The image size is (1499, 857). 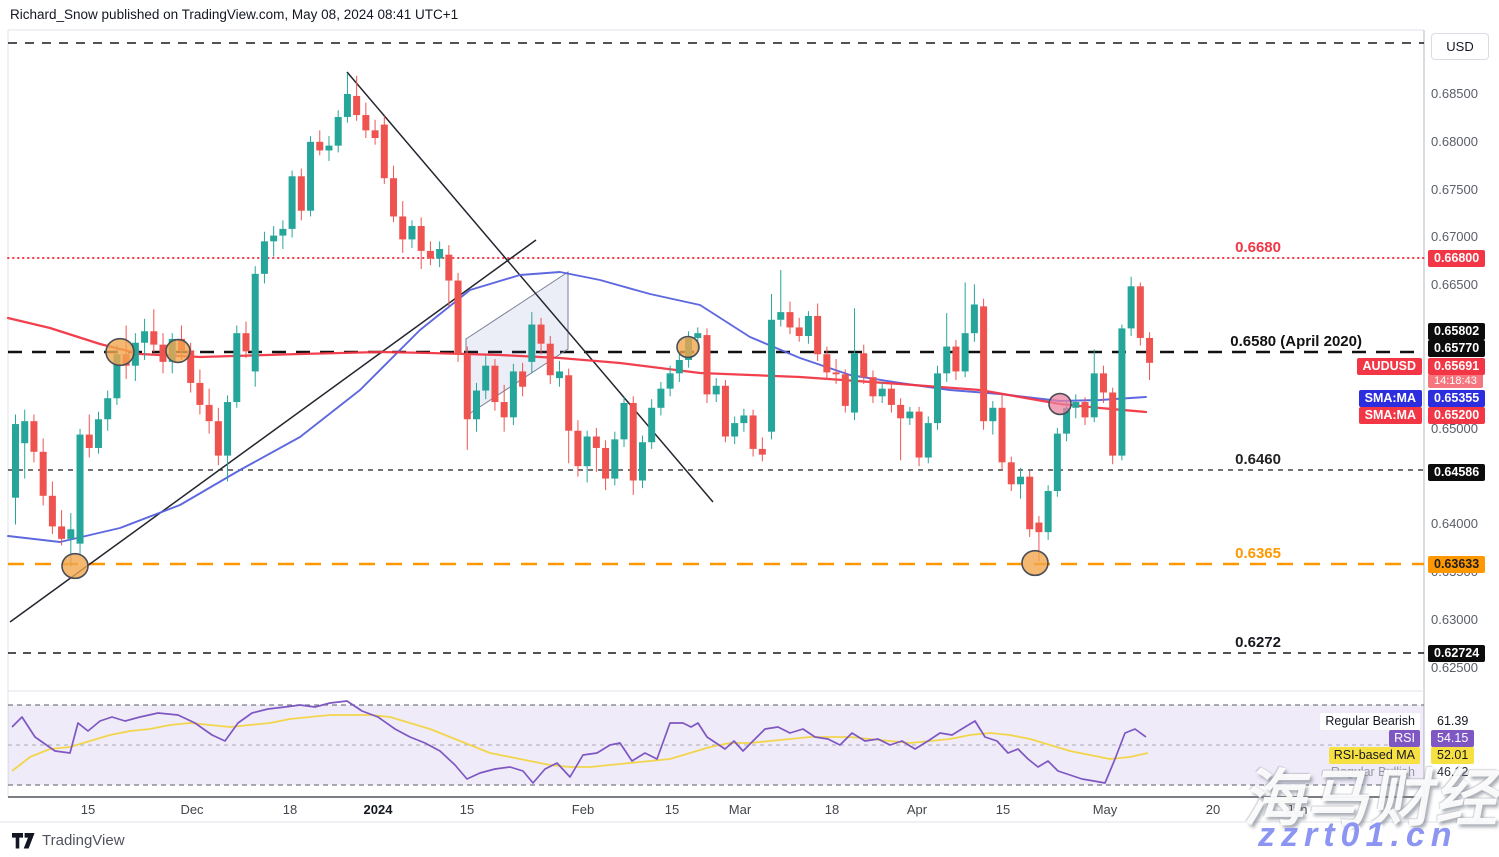 What do you see at coordinates (192, 809) in the screenshot?
I see `time-tick: Dec` at bounding box center [192, 809].